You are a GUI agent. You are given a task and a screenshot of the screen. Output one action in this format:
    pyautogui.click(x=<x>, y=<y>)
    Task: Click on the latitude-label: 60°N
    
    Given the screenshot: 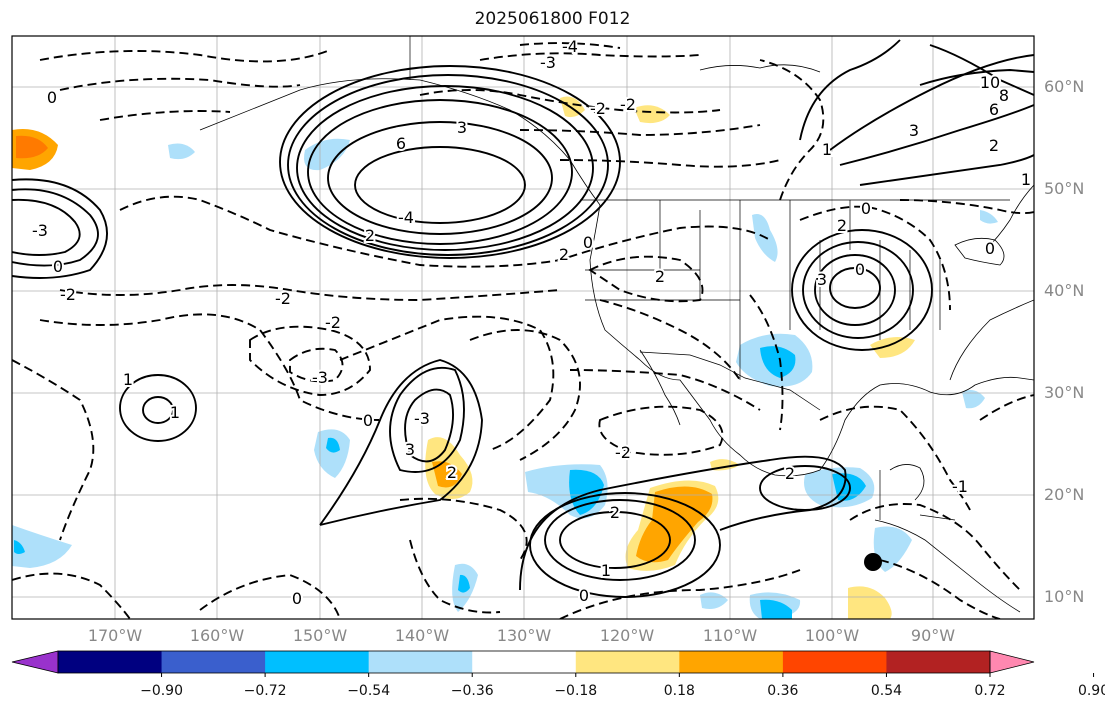 What is the action you would take?
    pyautogui.click(x=1064, y=86)
    